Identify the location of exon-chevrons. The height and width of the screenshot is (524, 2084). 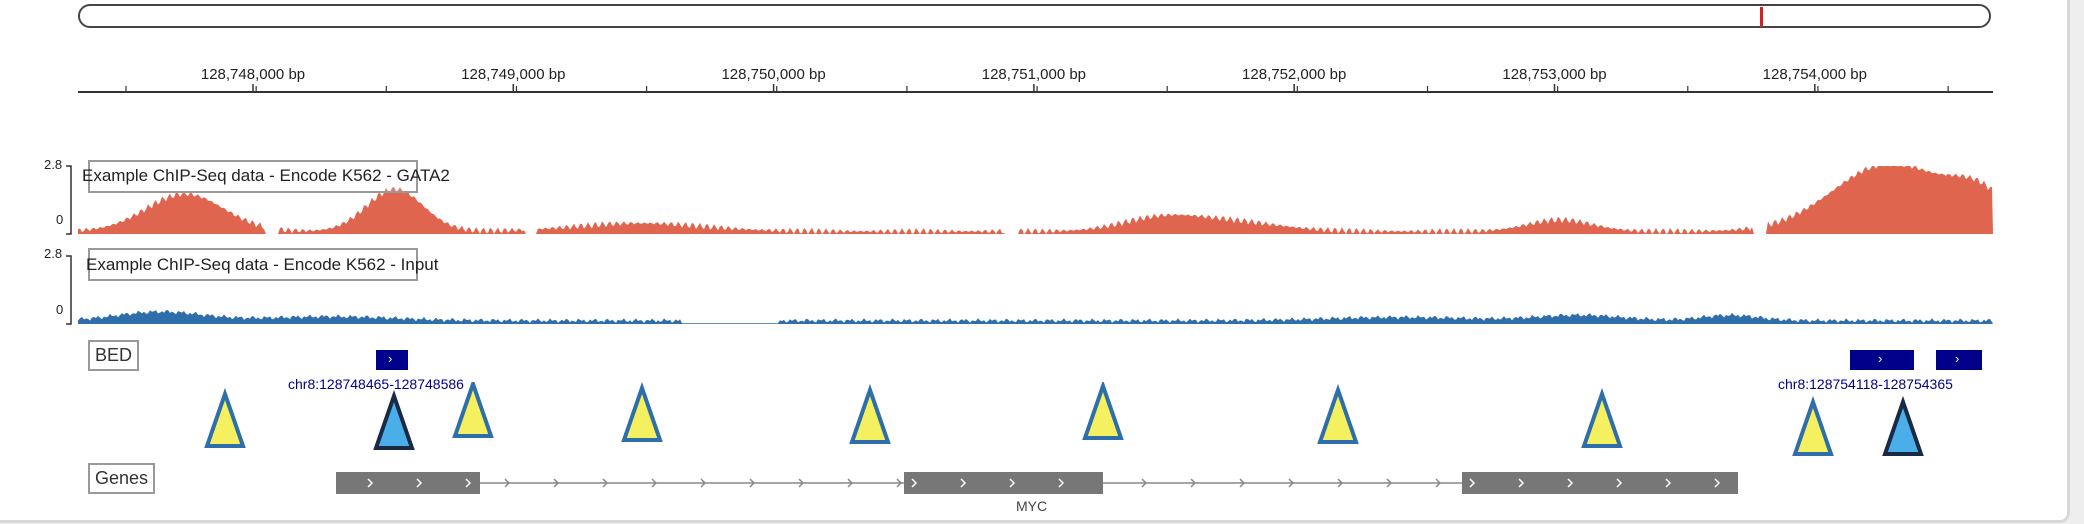
(1044, 483).